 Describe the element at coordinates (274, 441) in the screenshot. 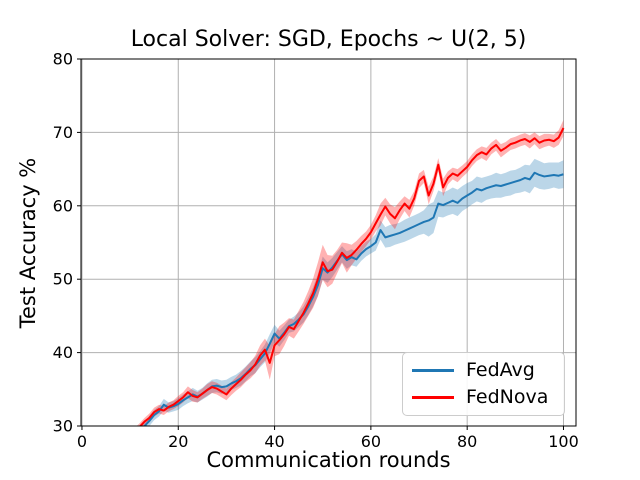

I see `x-tick-label: 40` at that location.